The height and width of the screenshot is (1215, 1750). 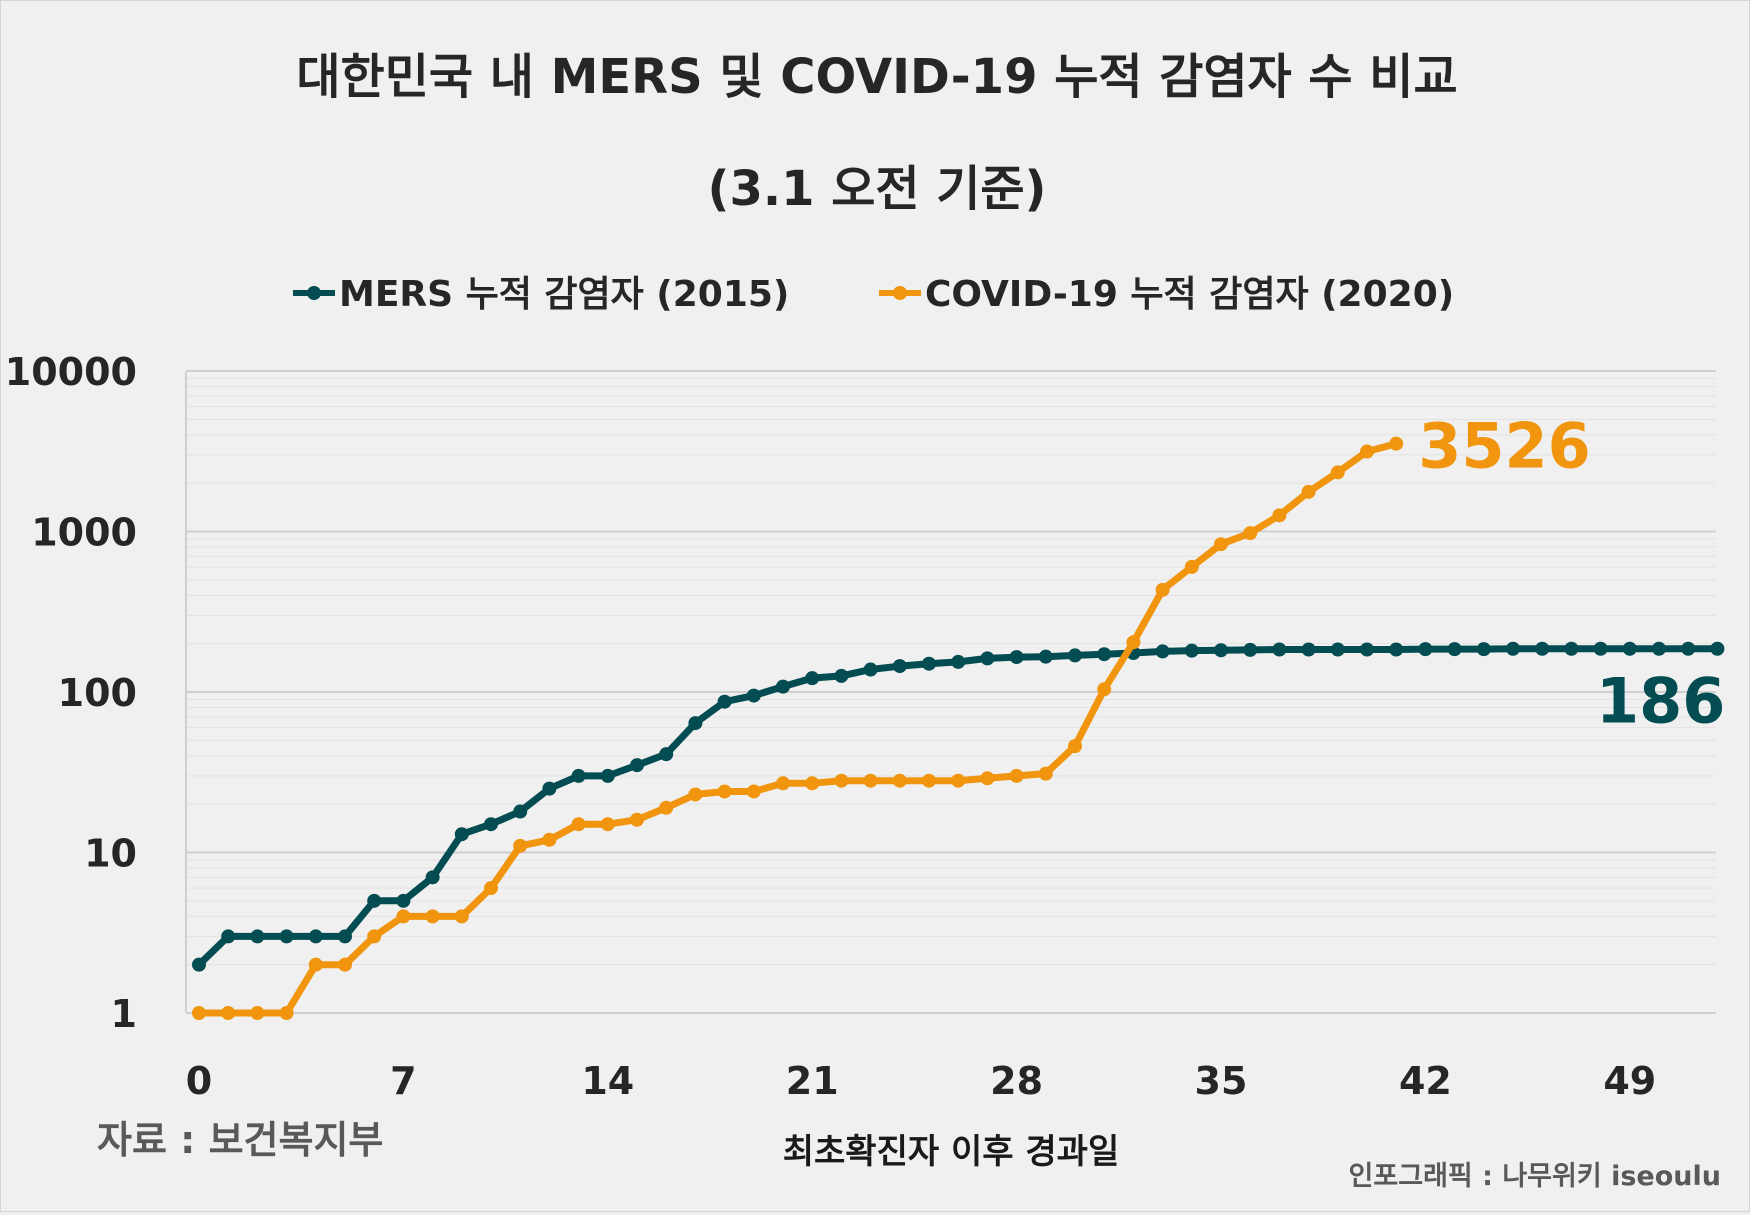 What do you see at coordinates (541, 294) in the screenshot?
I see `legend-item-mers: MERS 누적 감염자 (2015)` at bounding box center [541, 294].